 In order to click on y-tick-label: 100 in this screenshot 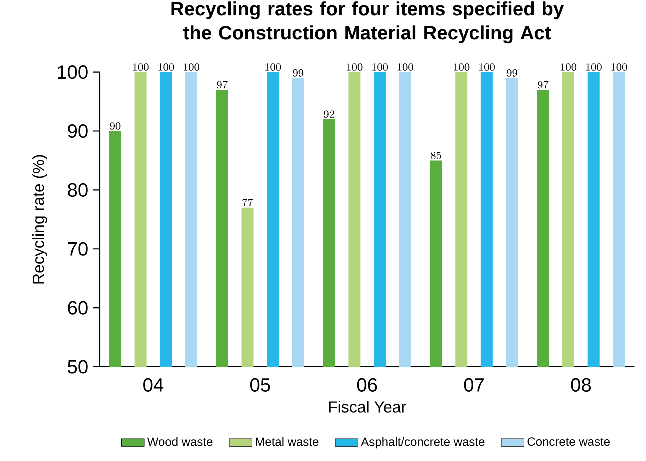, I will do `click(73, 73)`.